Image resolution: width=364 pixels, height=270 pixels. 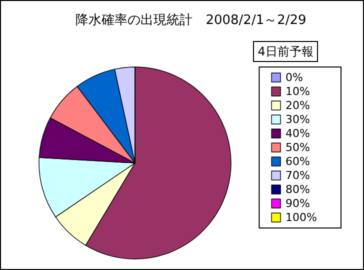 I want to click on legend-label: 70%, so click(x=298, y=175).